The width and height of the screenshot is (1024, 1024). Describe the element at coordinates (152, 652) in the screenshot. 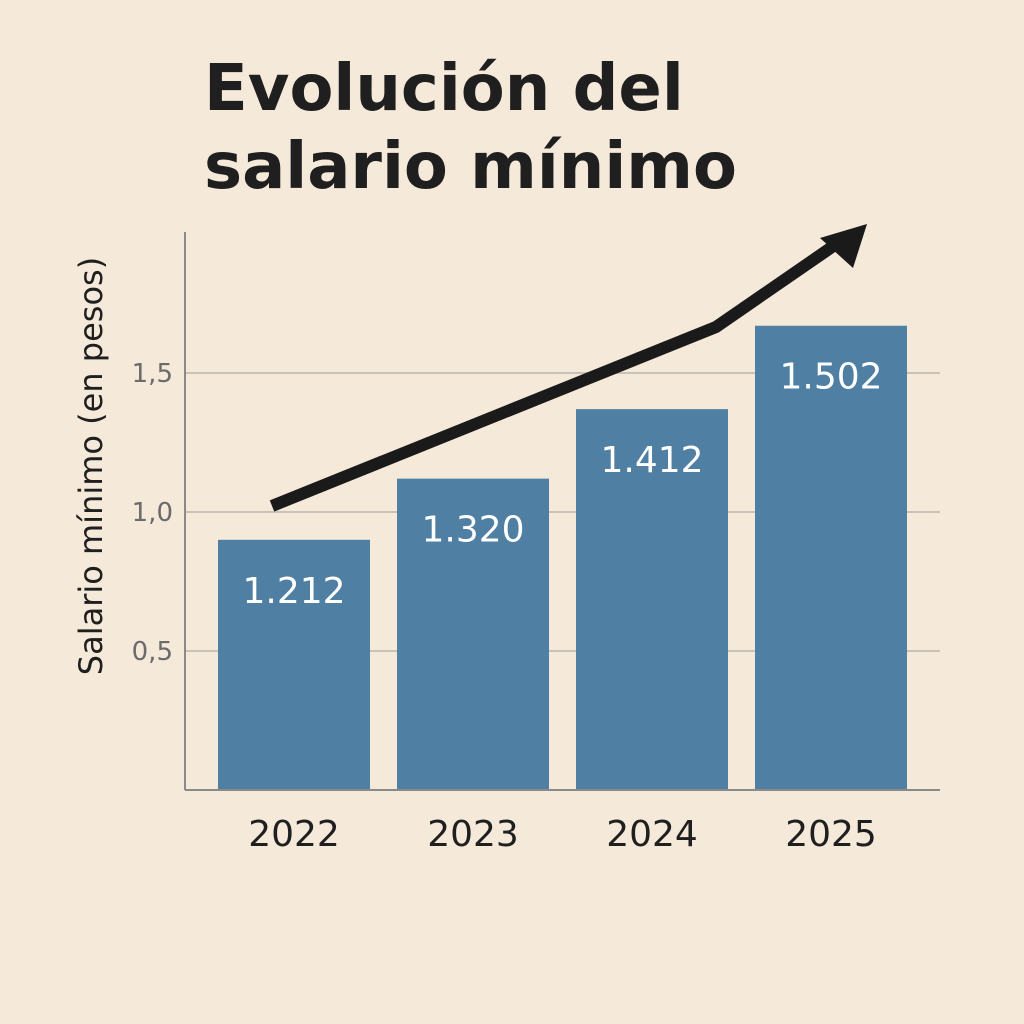

I see `y-tick-label: 0,5` at that location.